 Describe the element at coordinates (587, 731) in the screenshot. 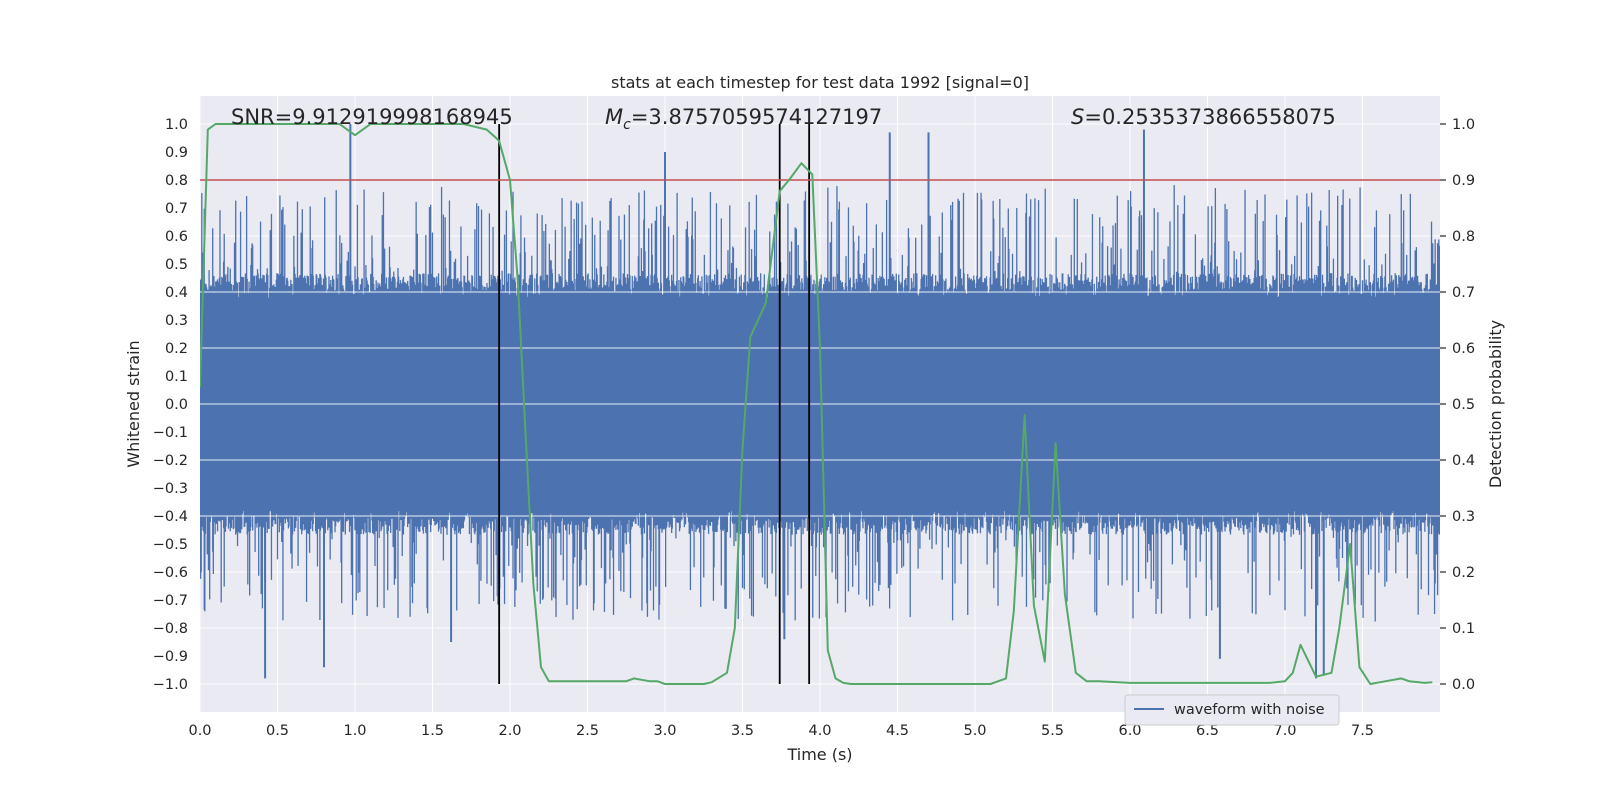

I see `x-tick-label: 2.5` at that location.